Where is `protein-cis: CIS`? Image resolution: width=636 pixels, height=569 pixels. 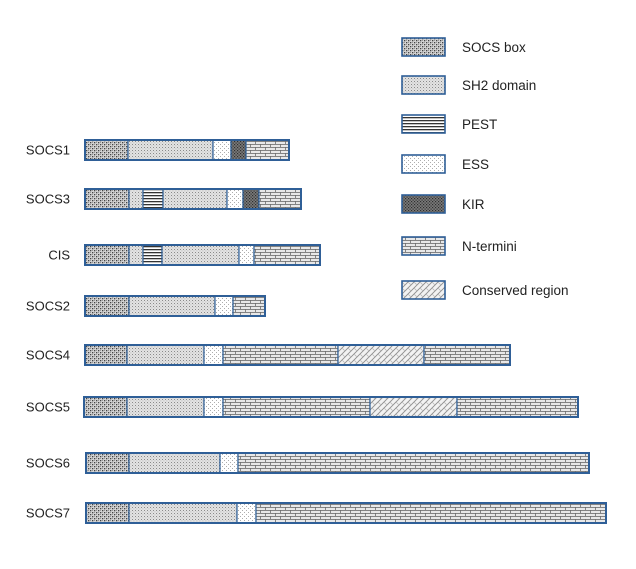
protein-cis: CIS is located at coordinates (184, 255).